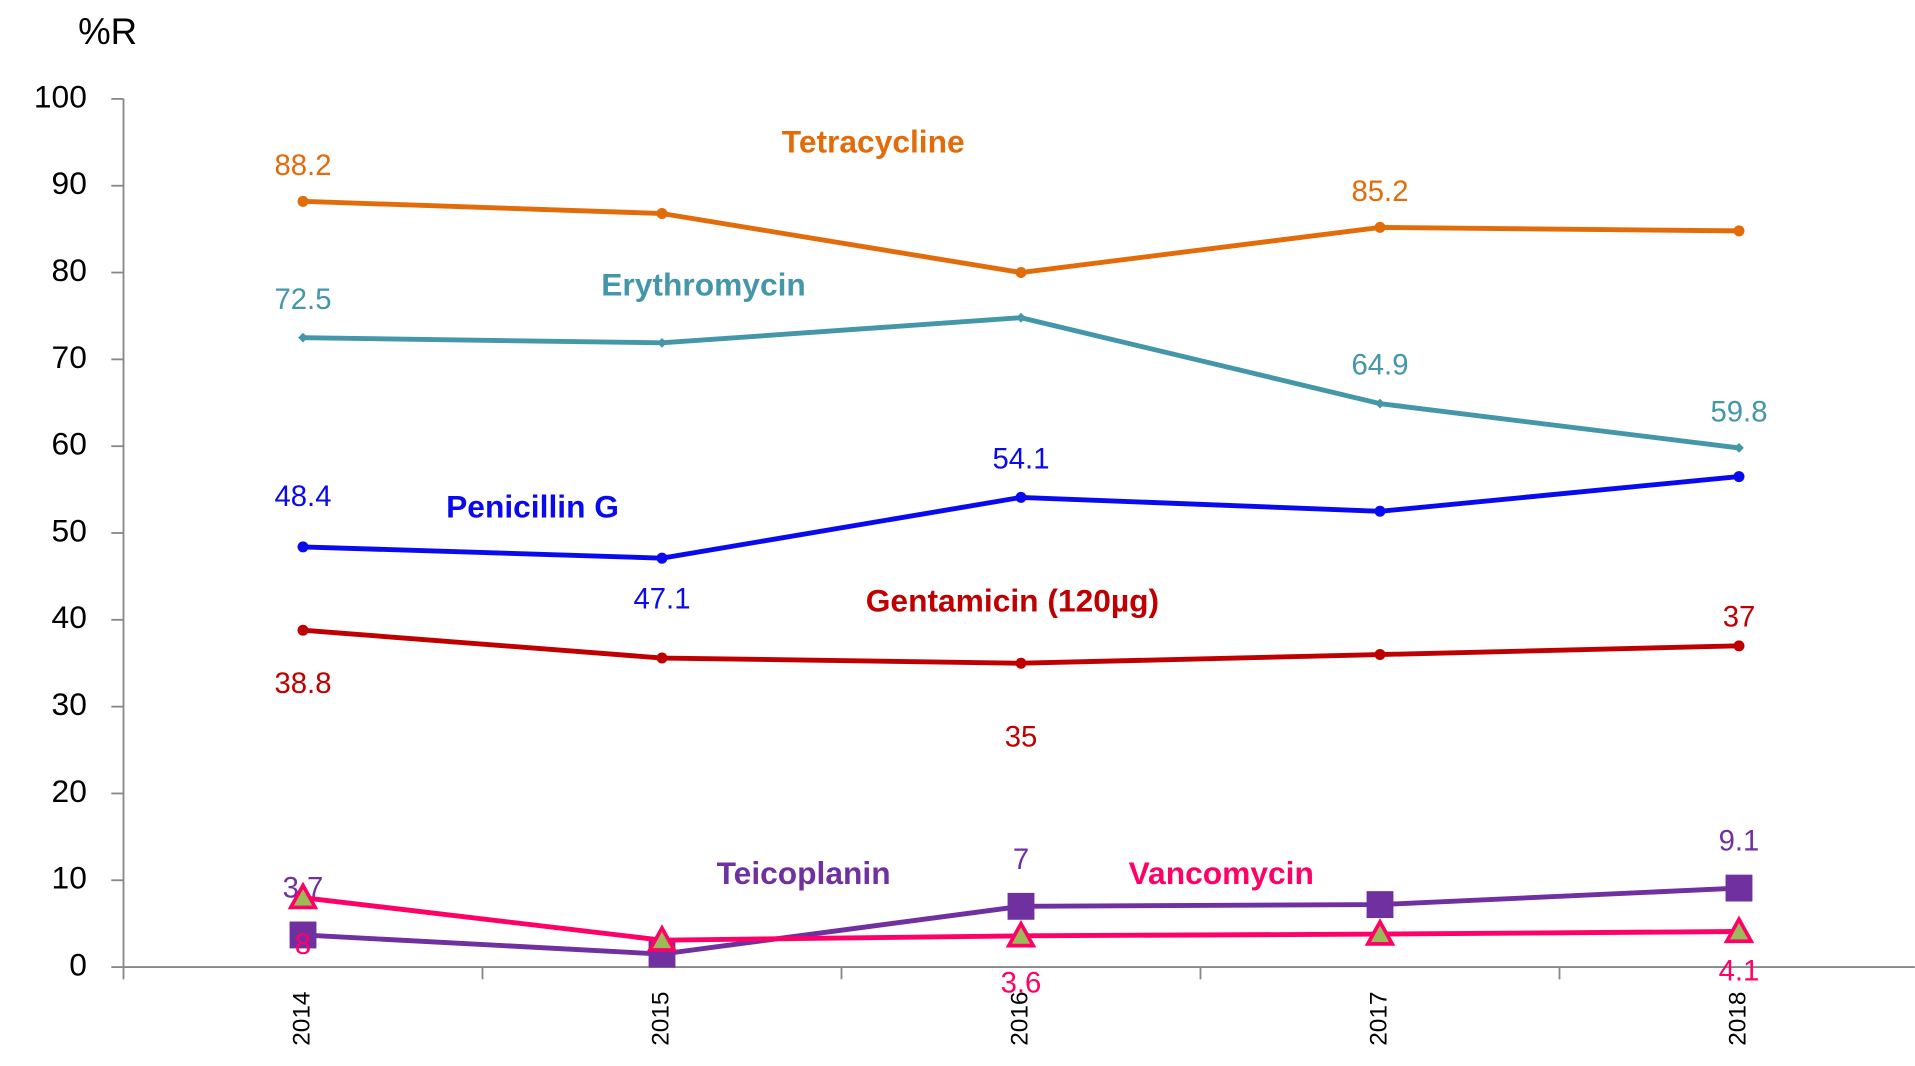 The image size is (1915, 1066). What do you see at coordinates (69, 530) in the screenshot?
I see `y-tick-label: 50` at bounding box center [69, 530].